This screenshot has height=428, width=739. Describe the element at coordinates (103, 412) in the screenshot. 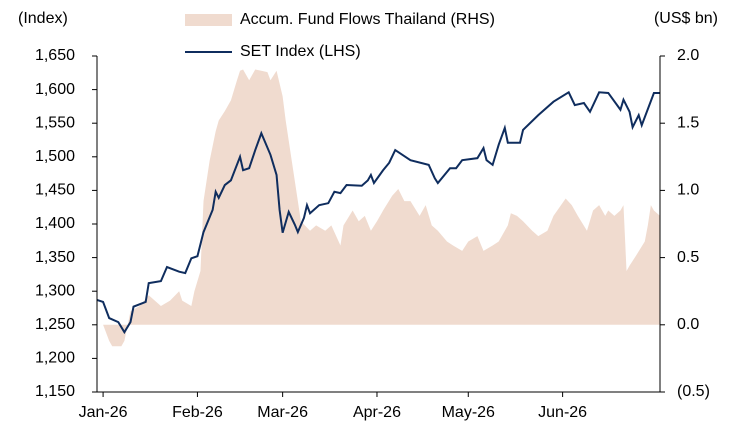

I see `x-tick-label: Jan-26` at that location.